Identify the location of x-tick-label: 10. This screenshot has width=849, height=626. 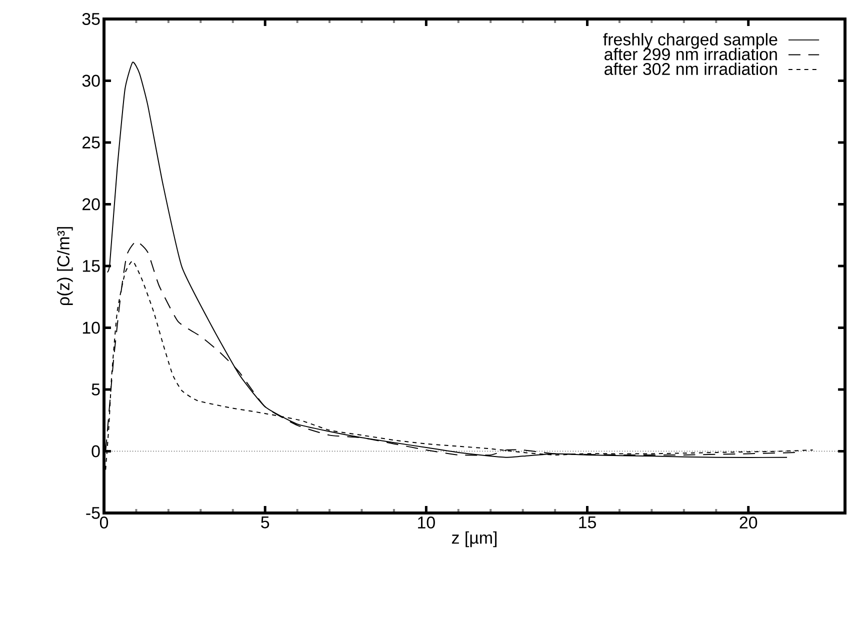
(426, 522).